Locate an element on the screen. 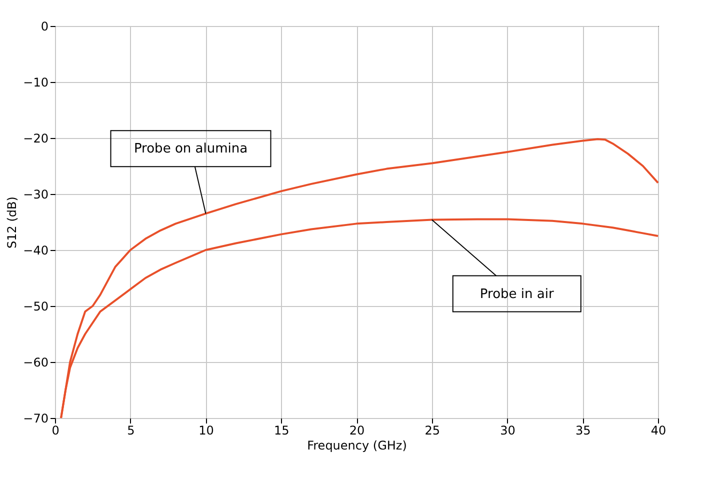 This screenshot has height=478, width=701. y-tick-label: −60 is located at coordinates (35, 363).